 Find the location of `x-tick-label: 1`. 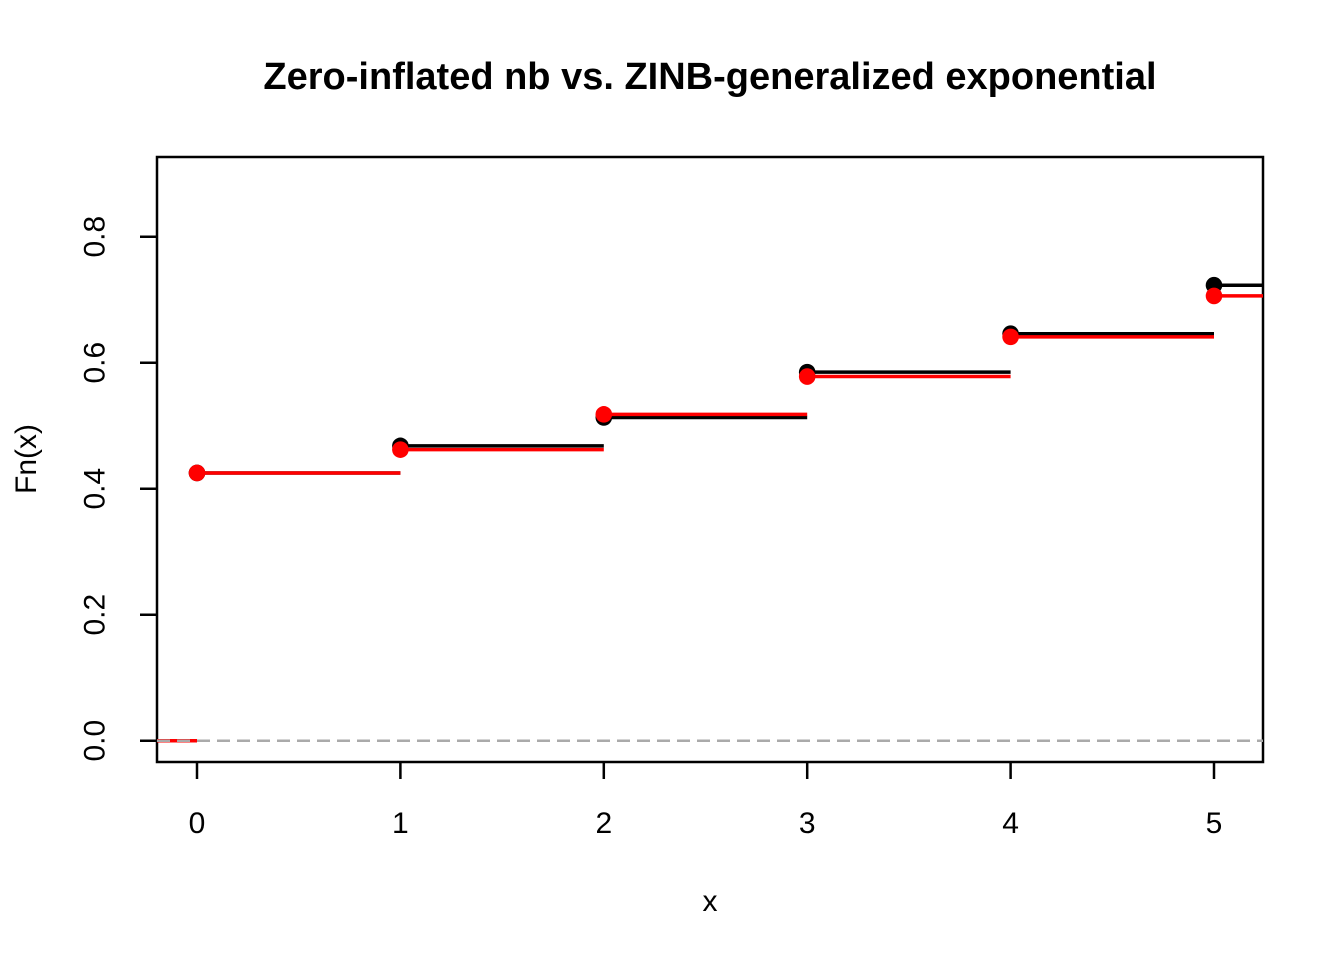

x-tick-label: 1 is located at coordinates (400, 823).